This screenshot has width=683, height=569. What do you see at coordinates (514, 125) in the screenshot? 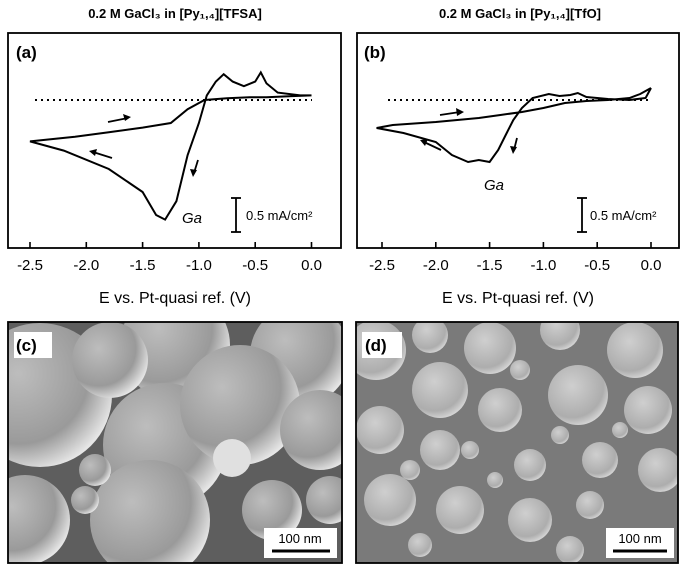
I see `panel-b-cv-curve` at bounding box center [514, 125].